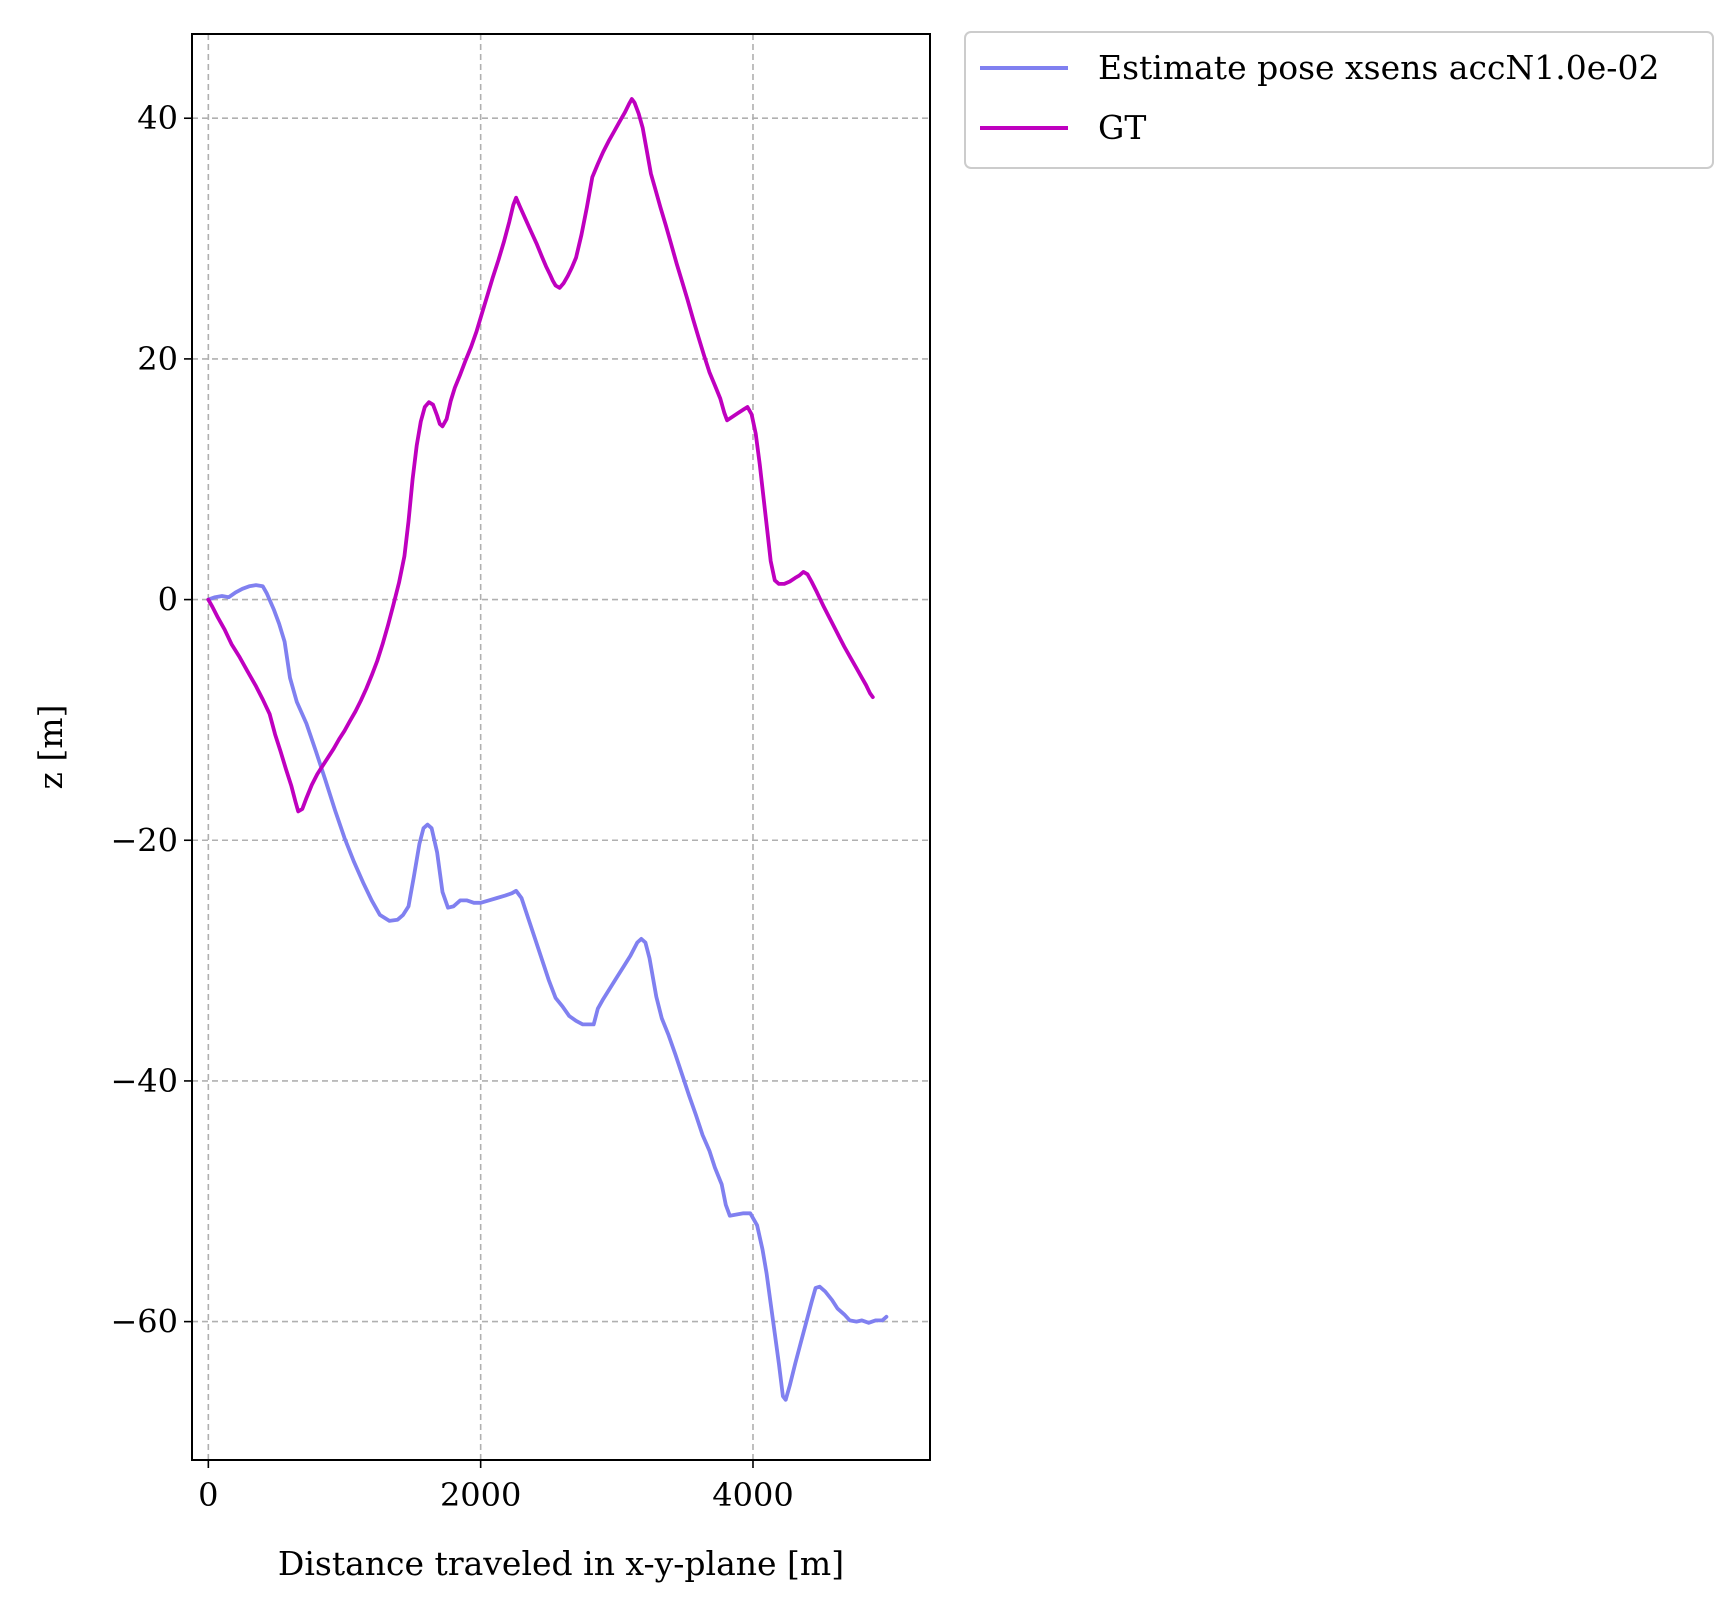 Image resolution: width=1736 pixels, height=1610 pixels. Describe the element at coordinates (157, 118) in the screenshot. I see `y-tick-label-0: 40` at that location.